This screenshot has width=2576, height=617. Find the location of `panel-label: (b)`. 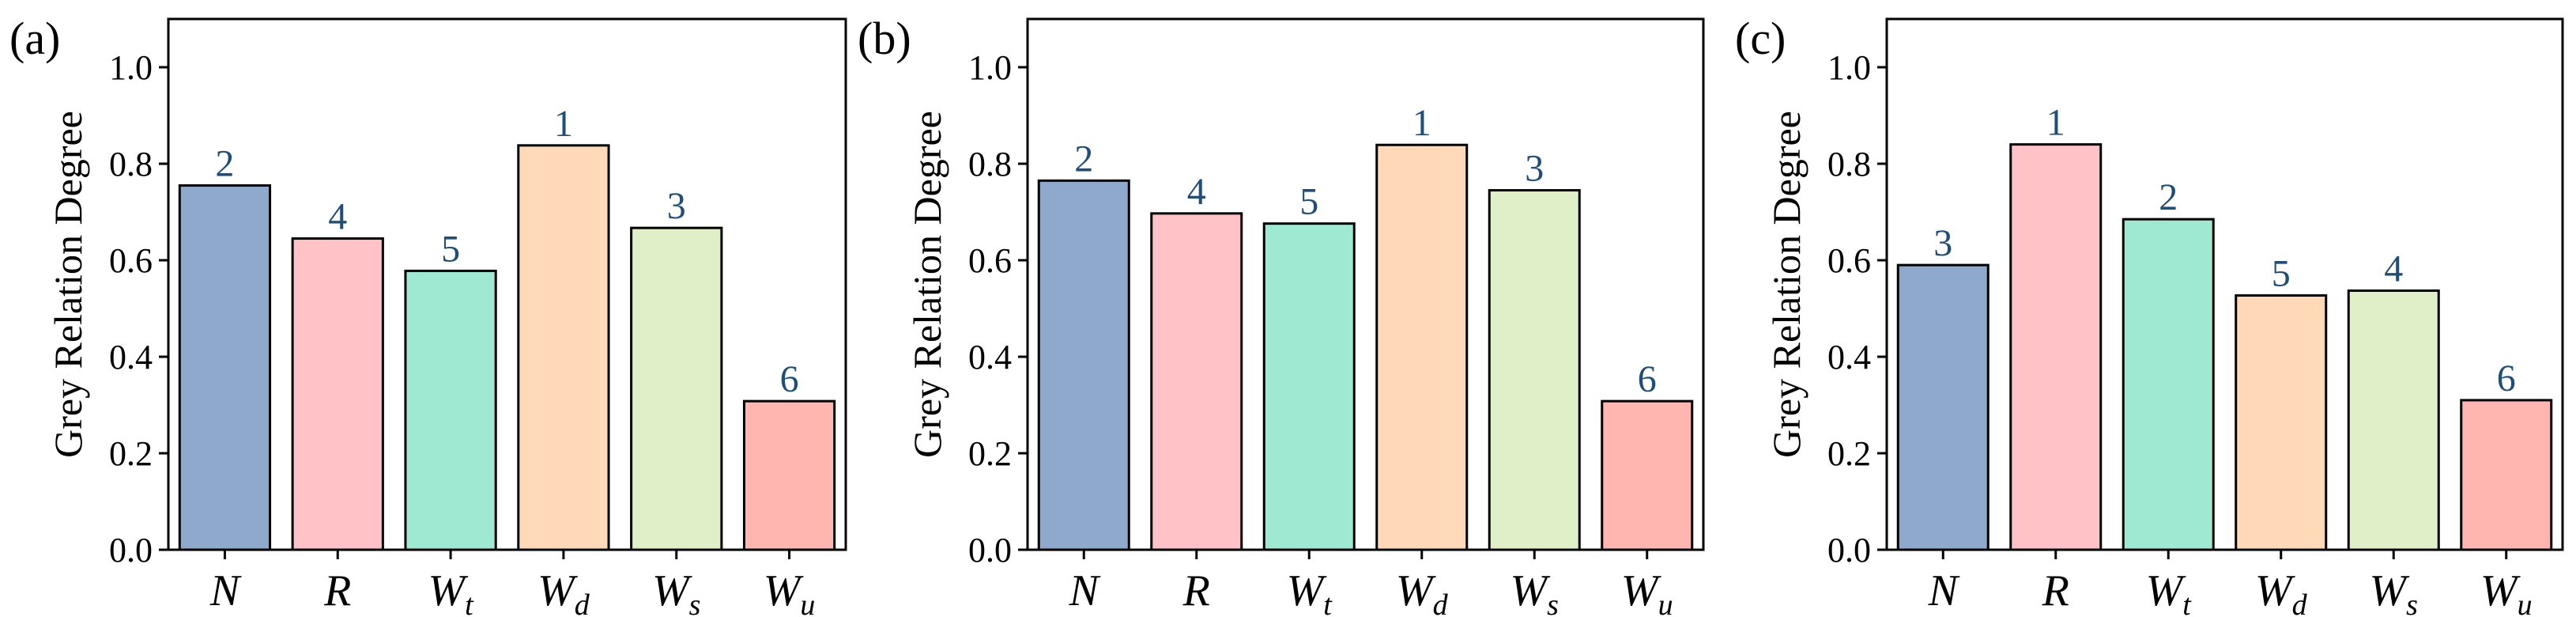

panel-label: (b) is located at coordinates (885, 38).